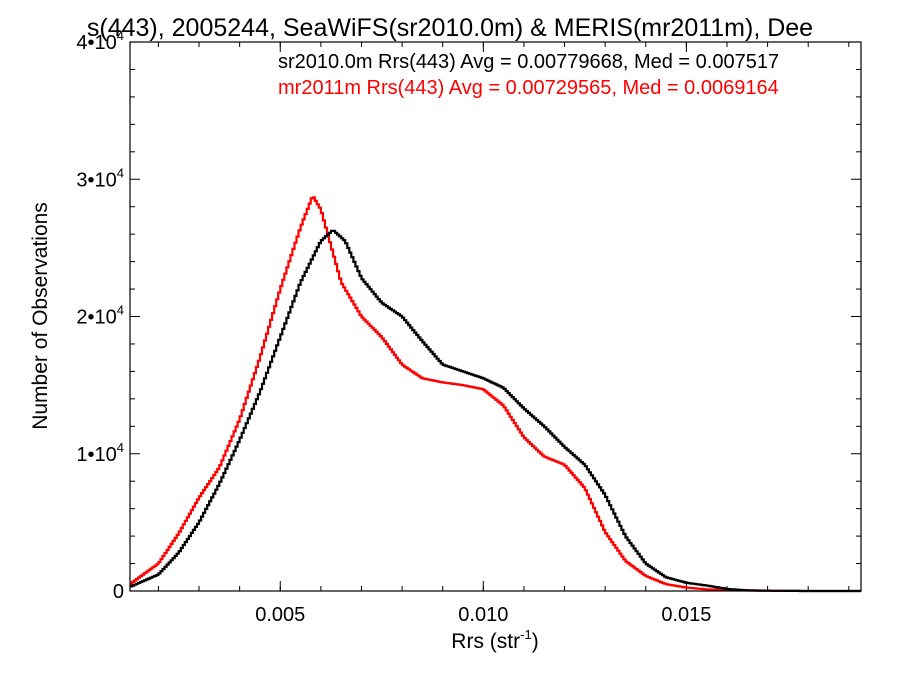 This screenshot has width=900, height=675. What do you see at coordinates (686, 615) in the screenshot?
I see `x-tick-label: 0.015` at bounding box center [686, 615].